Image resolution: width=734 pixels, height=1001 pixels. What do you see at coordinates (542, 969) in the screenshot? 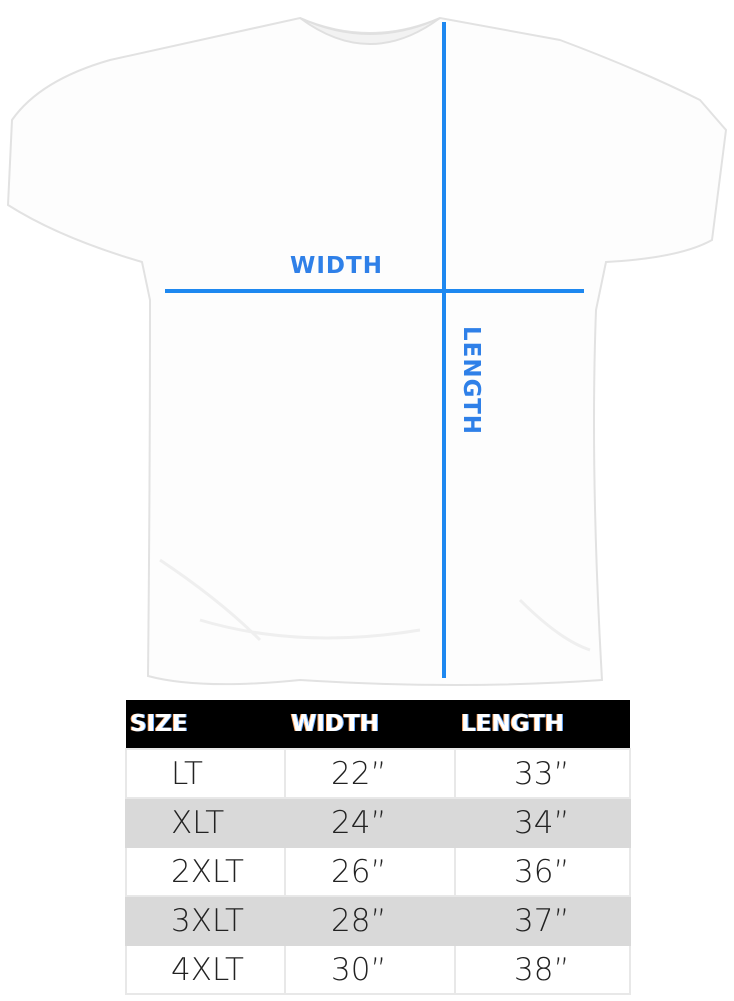
I see `length-cell: 38”` at bounding box center [542, 969].